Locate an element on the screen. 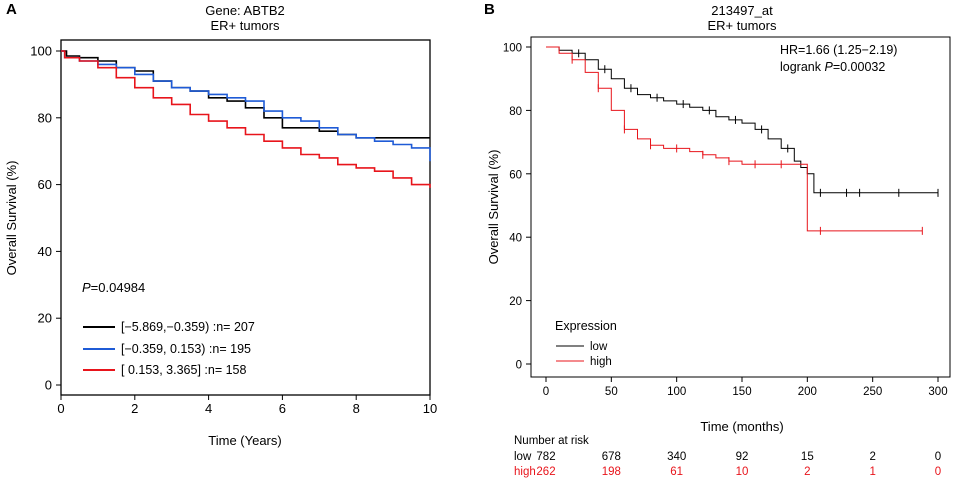  a-x-tick-label-2: 4 is located at coordinates (208, 408).